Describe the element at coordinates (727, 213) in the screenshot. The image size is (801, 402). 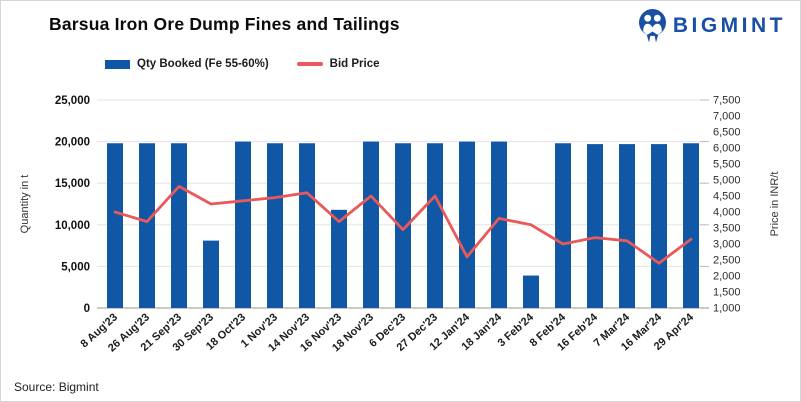
I see `right-axis-tick: 4,000` at that location.